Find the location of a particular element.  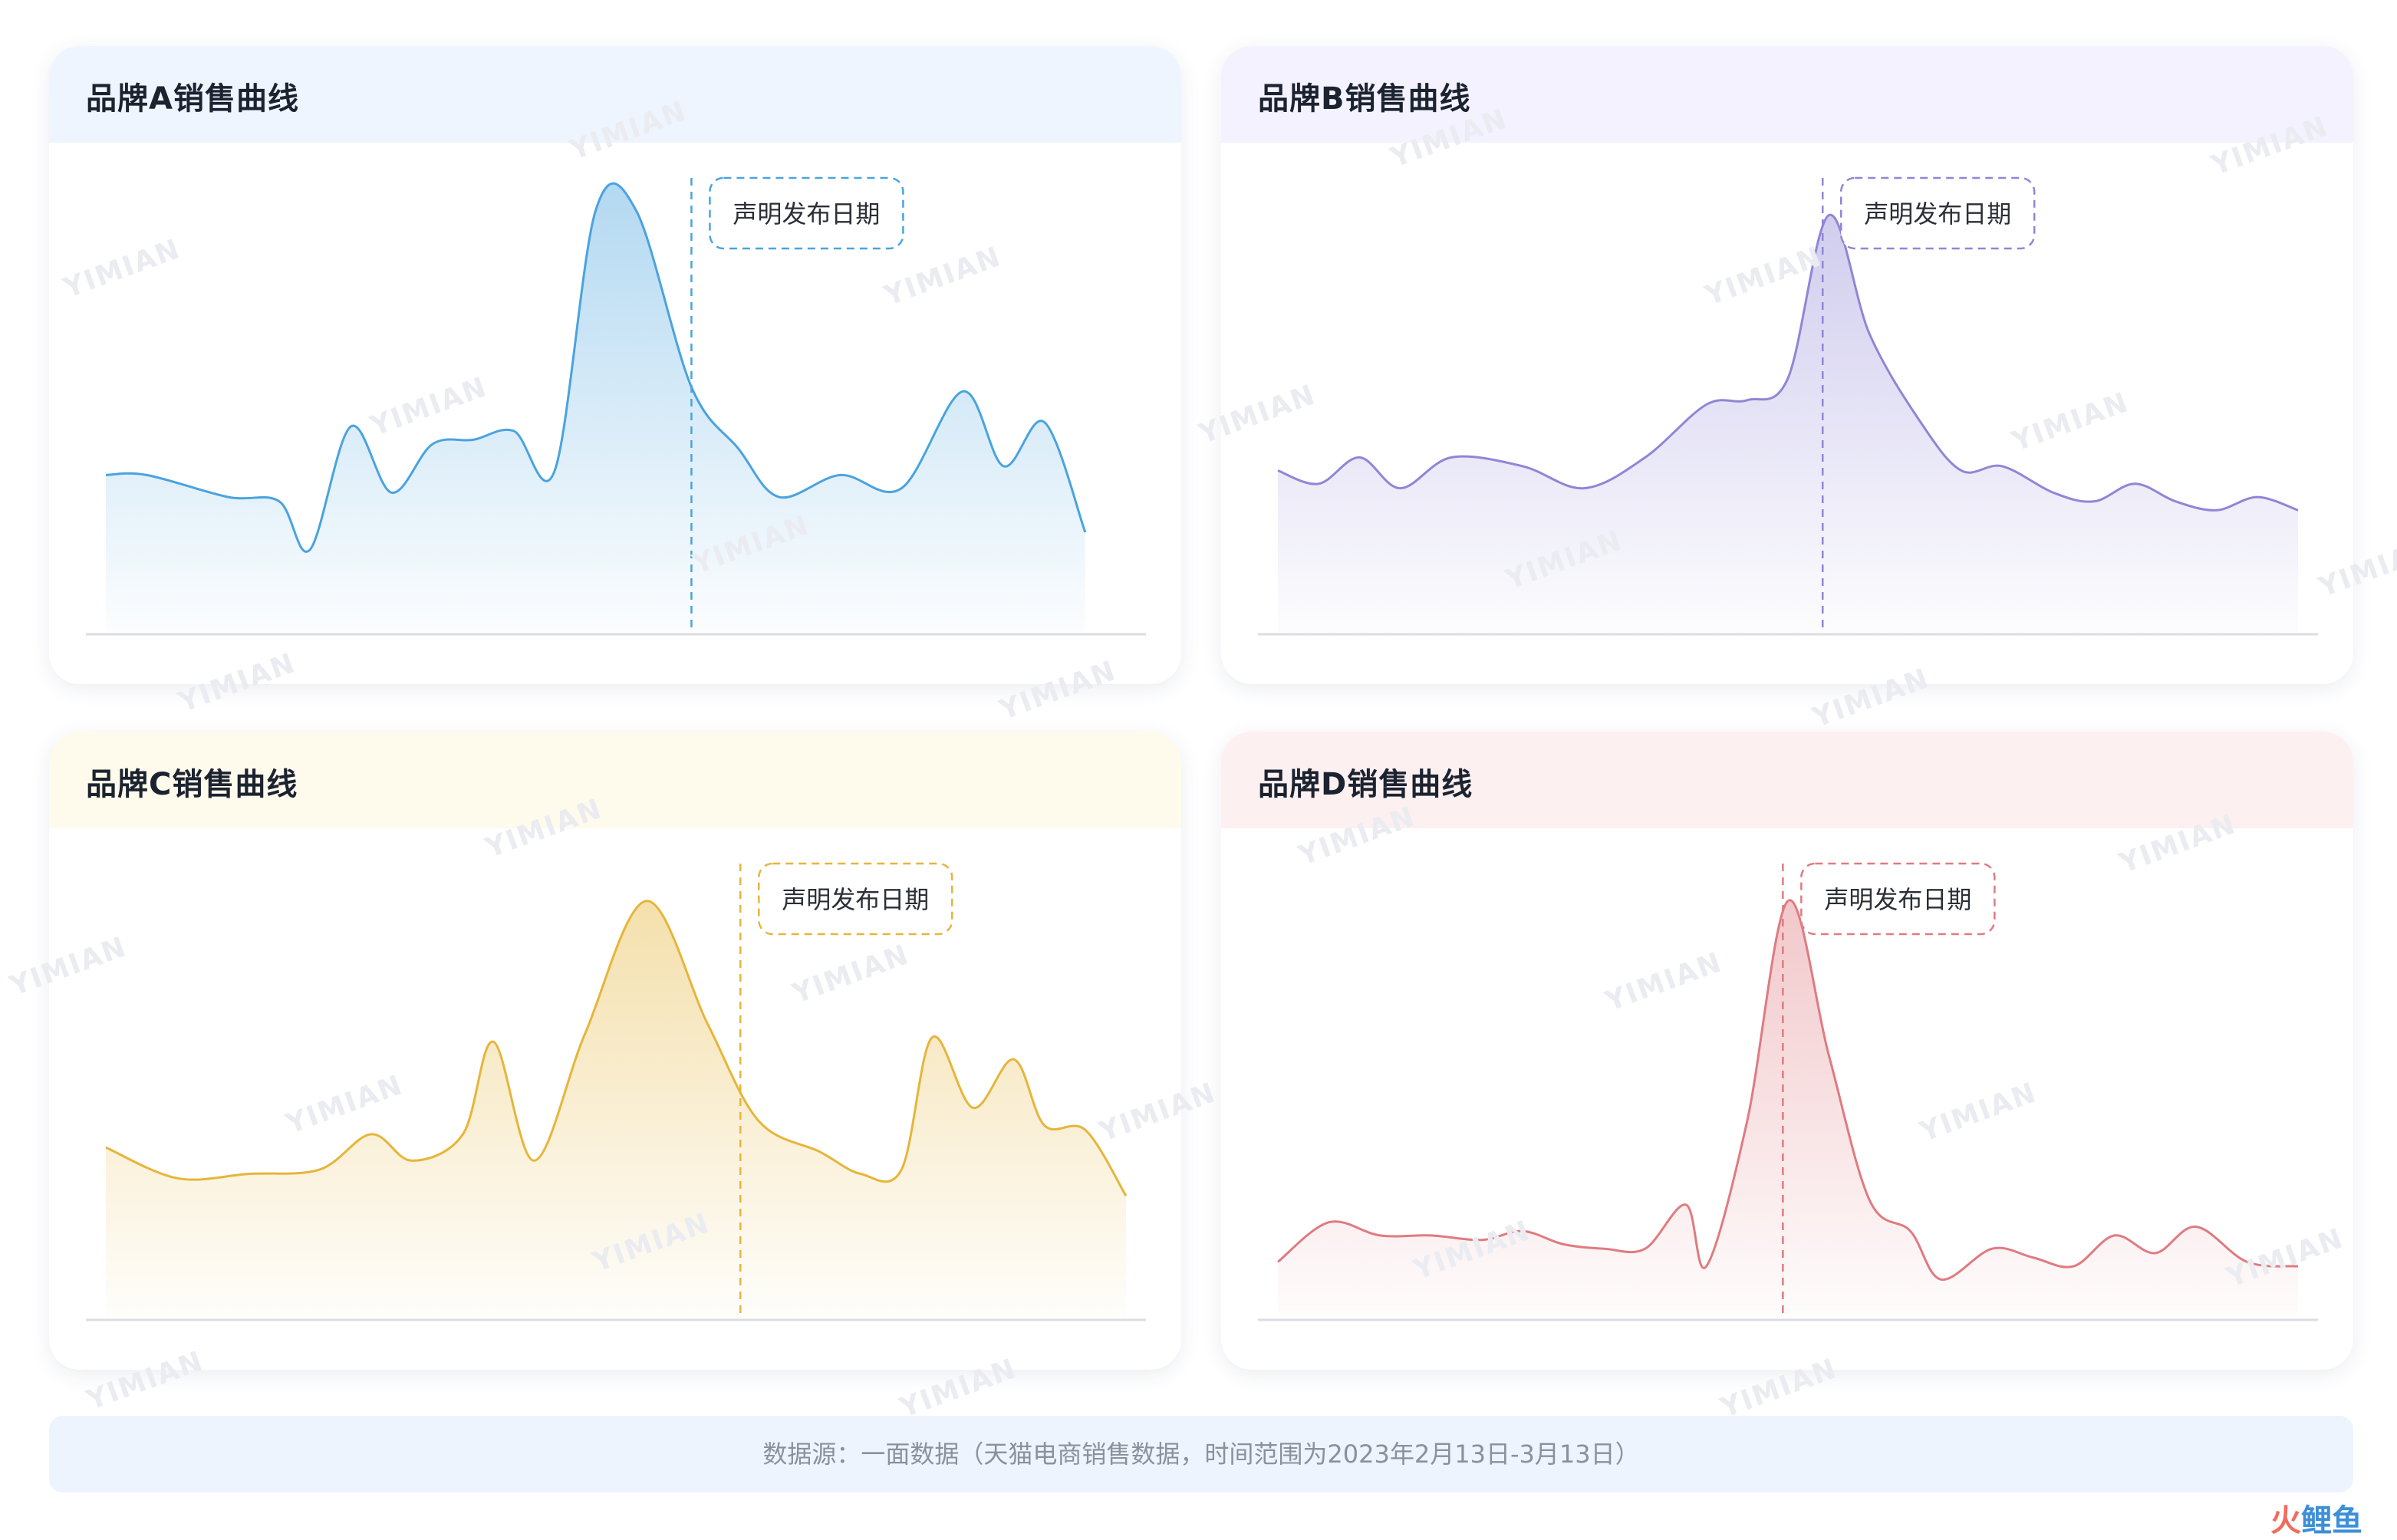

chart-c-svg: 声明发布日期 is located at coordinates (616, 1091).